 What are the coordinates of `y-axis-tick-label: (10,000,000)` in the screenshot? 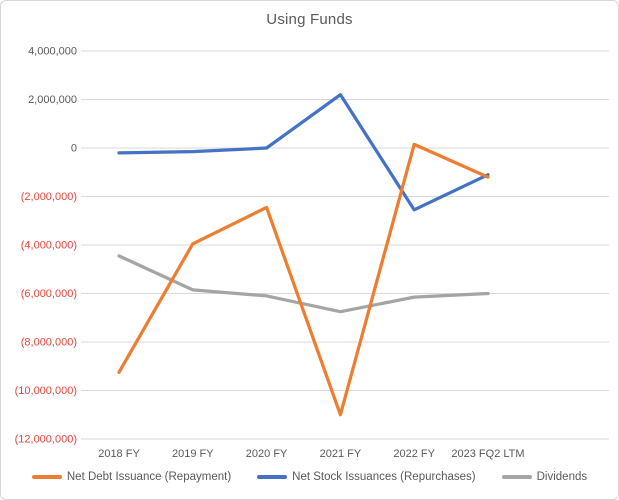 It's located at (46, 391).